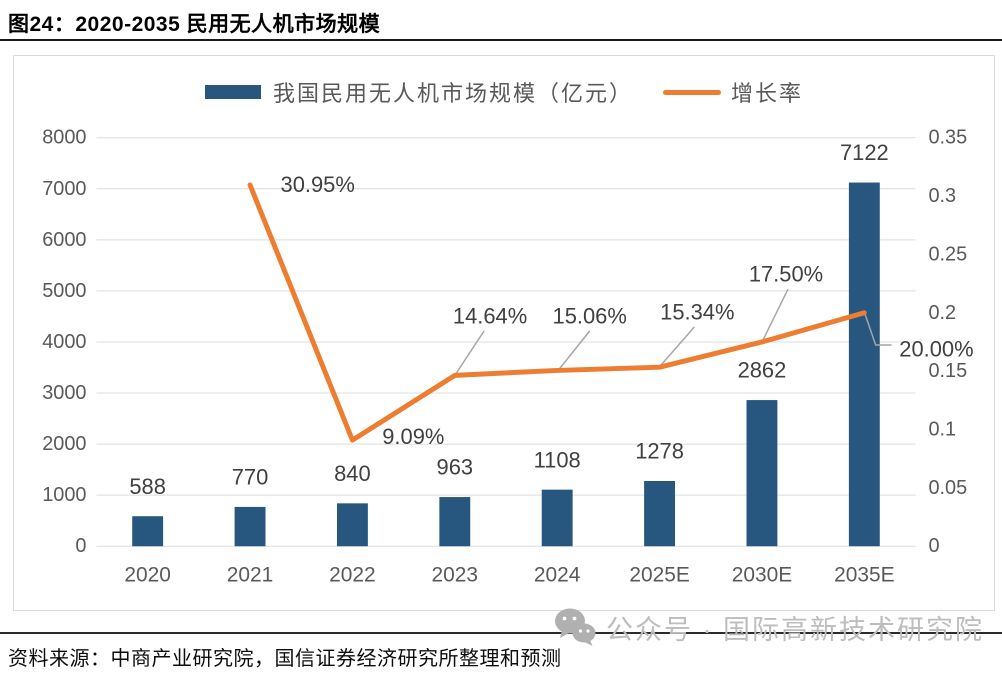 The width and height of the screenshot is (1002, 676). I want to click on left-axis-tick-label: 8000, so click(64, 138).